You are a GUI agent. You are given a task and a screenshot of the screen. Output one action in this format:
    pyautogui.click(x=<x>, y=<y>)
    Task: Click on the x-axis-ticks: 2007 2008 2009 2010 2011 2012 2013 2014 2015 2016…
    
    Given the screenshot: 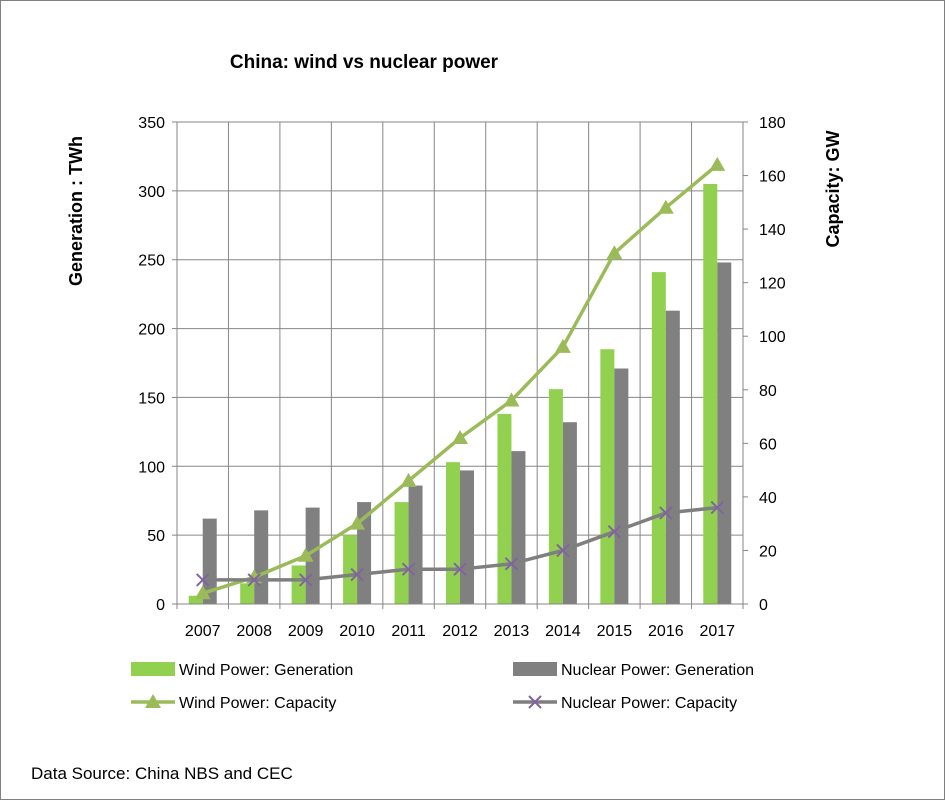 What is the action you would take?
    pyautogui.click(x=460, y=622)
    